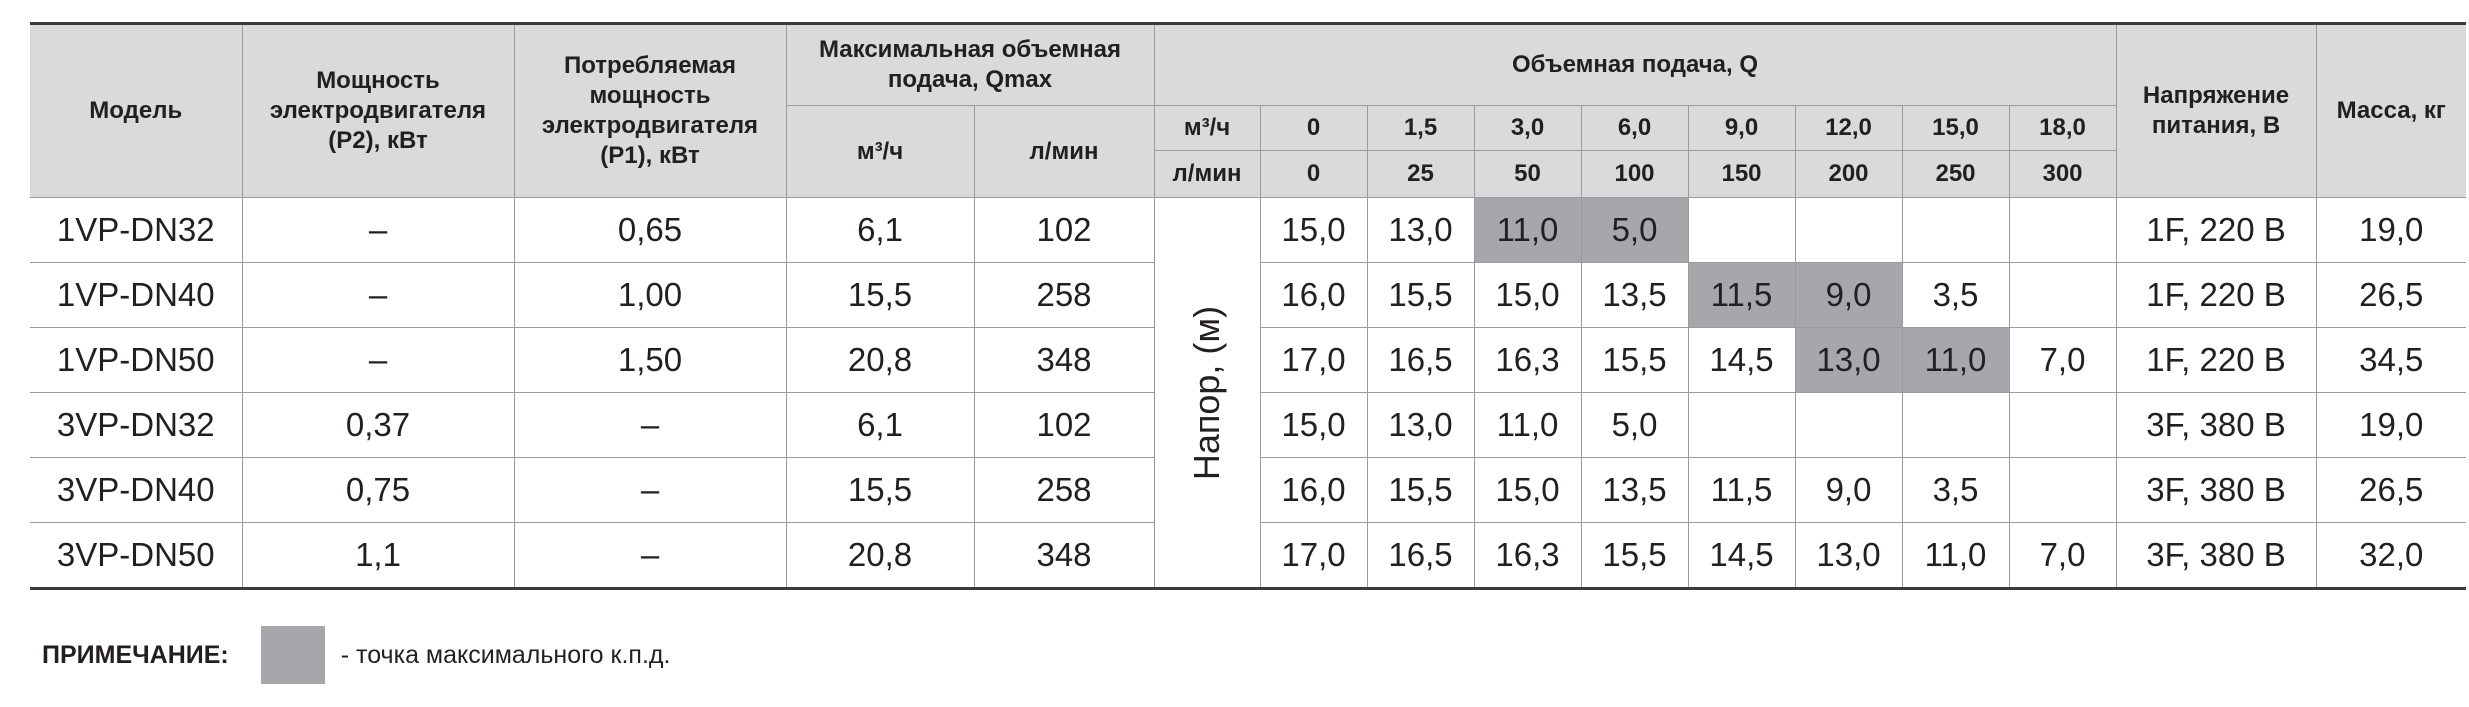  I want to click on qmax-m3h-cell: 15,5, so click(880, 490).